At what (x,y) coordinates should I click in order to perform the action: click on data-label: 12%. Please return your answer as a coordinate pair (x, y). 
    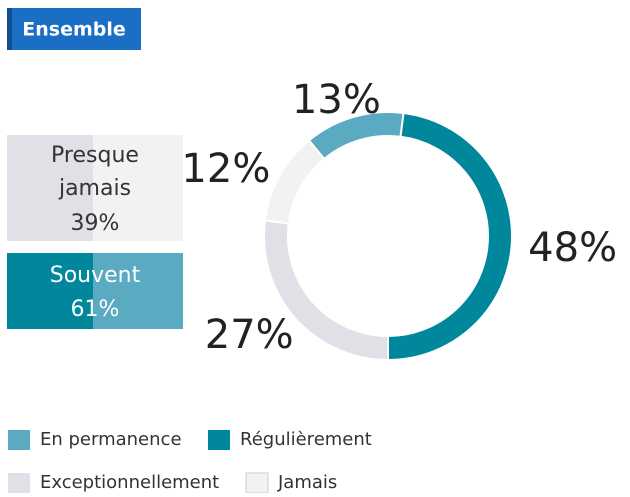
    Looking at the image, I should click on (225, 169).